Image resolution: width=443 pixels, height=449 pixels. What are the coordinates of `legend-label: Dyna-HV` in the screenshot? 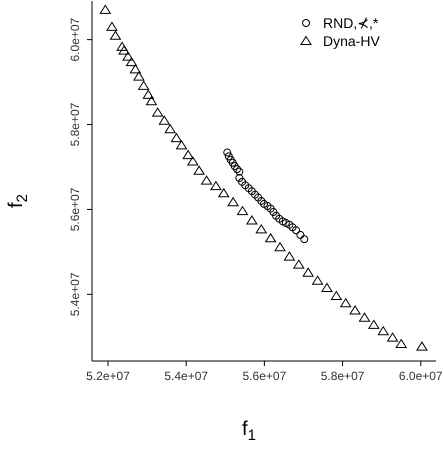 It's located at (351, 41).